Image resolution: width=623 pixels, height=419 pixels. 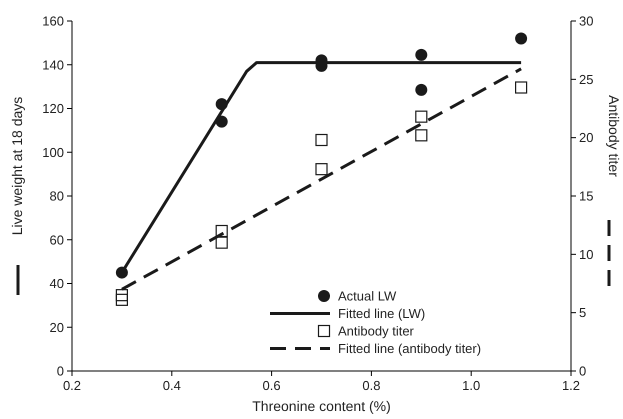 I want to click on x-axis-title: Threonine content (%), so click(x=321, y=406).